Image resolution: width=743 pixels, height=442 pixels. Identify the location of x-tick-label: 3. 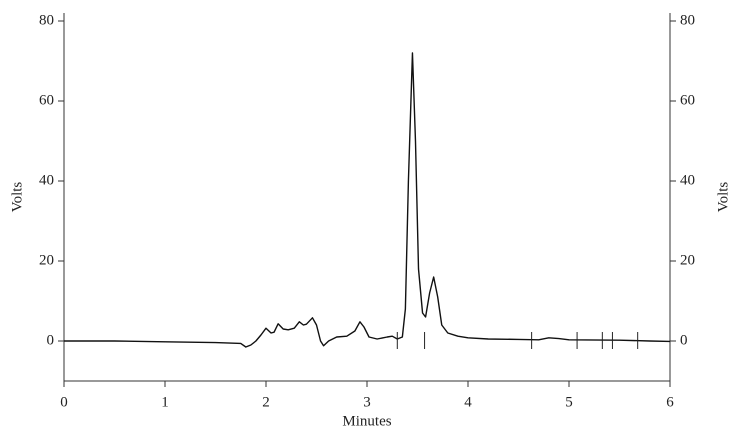
(367, 402).